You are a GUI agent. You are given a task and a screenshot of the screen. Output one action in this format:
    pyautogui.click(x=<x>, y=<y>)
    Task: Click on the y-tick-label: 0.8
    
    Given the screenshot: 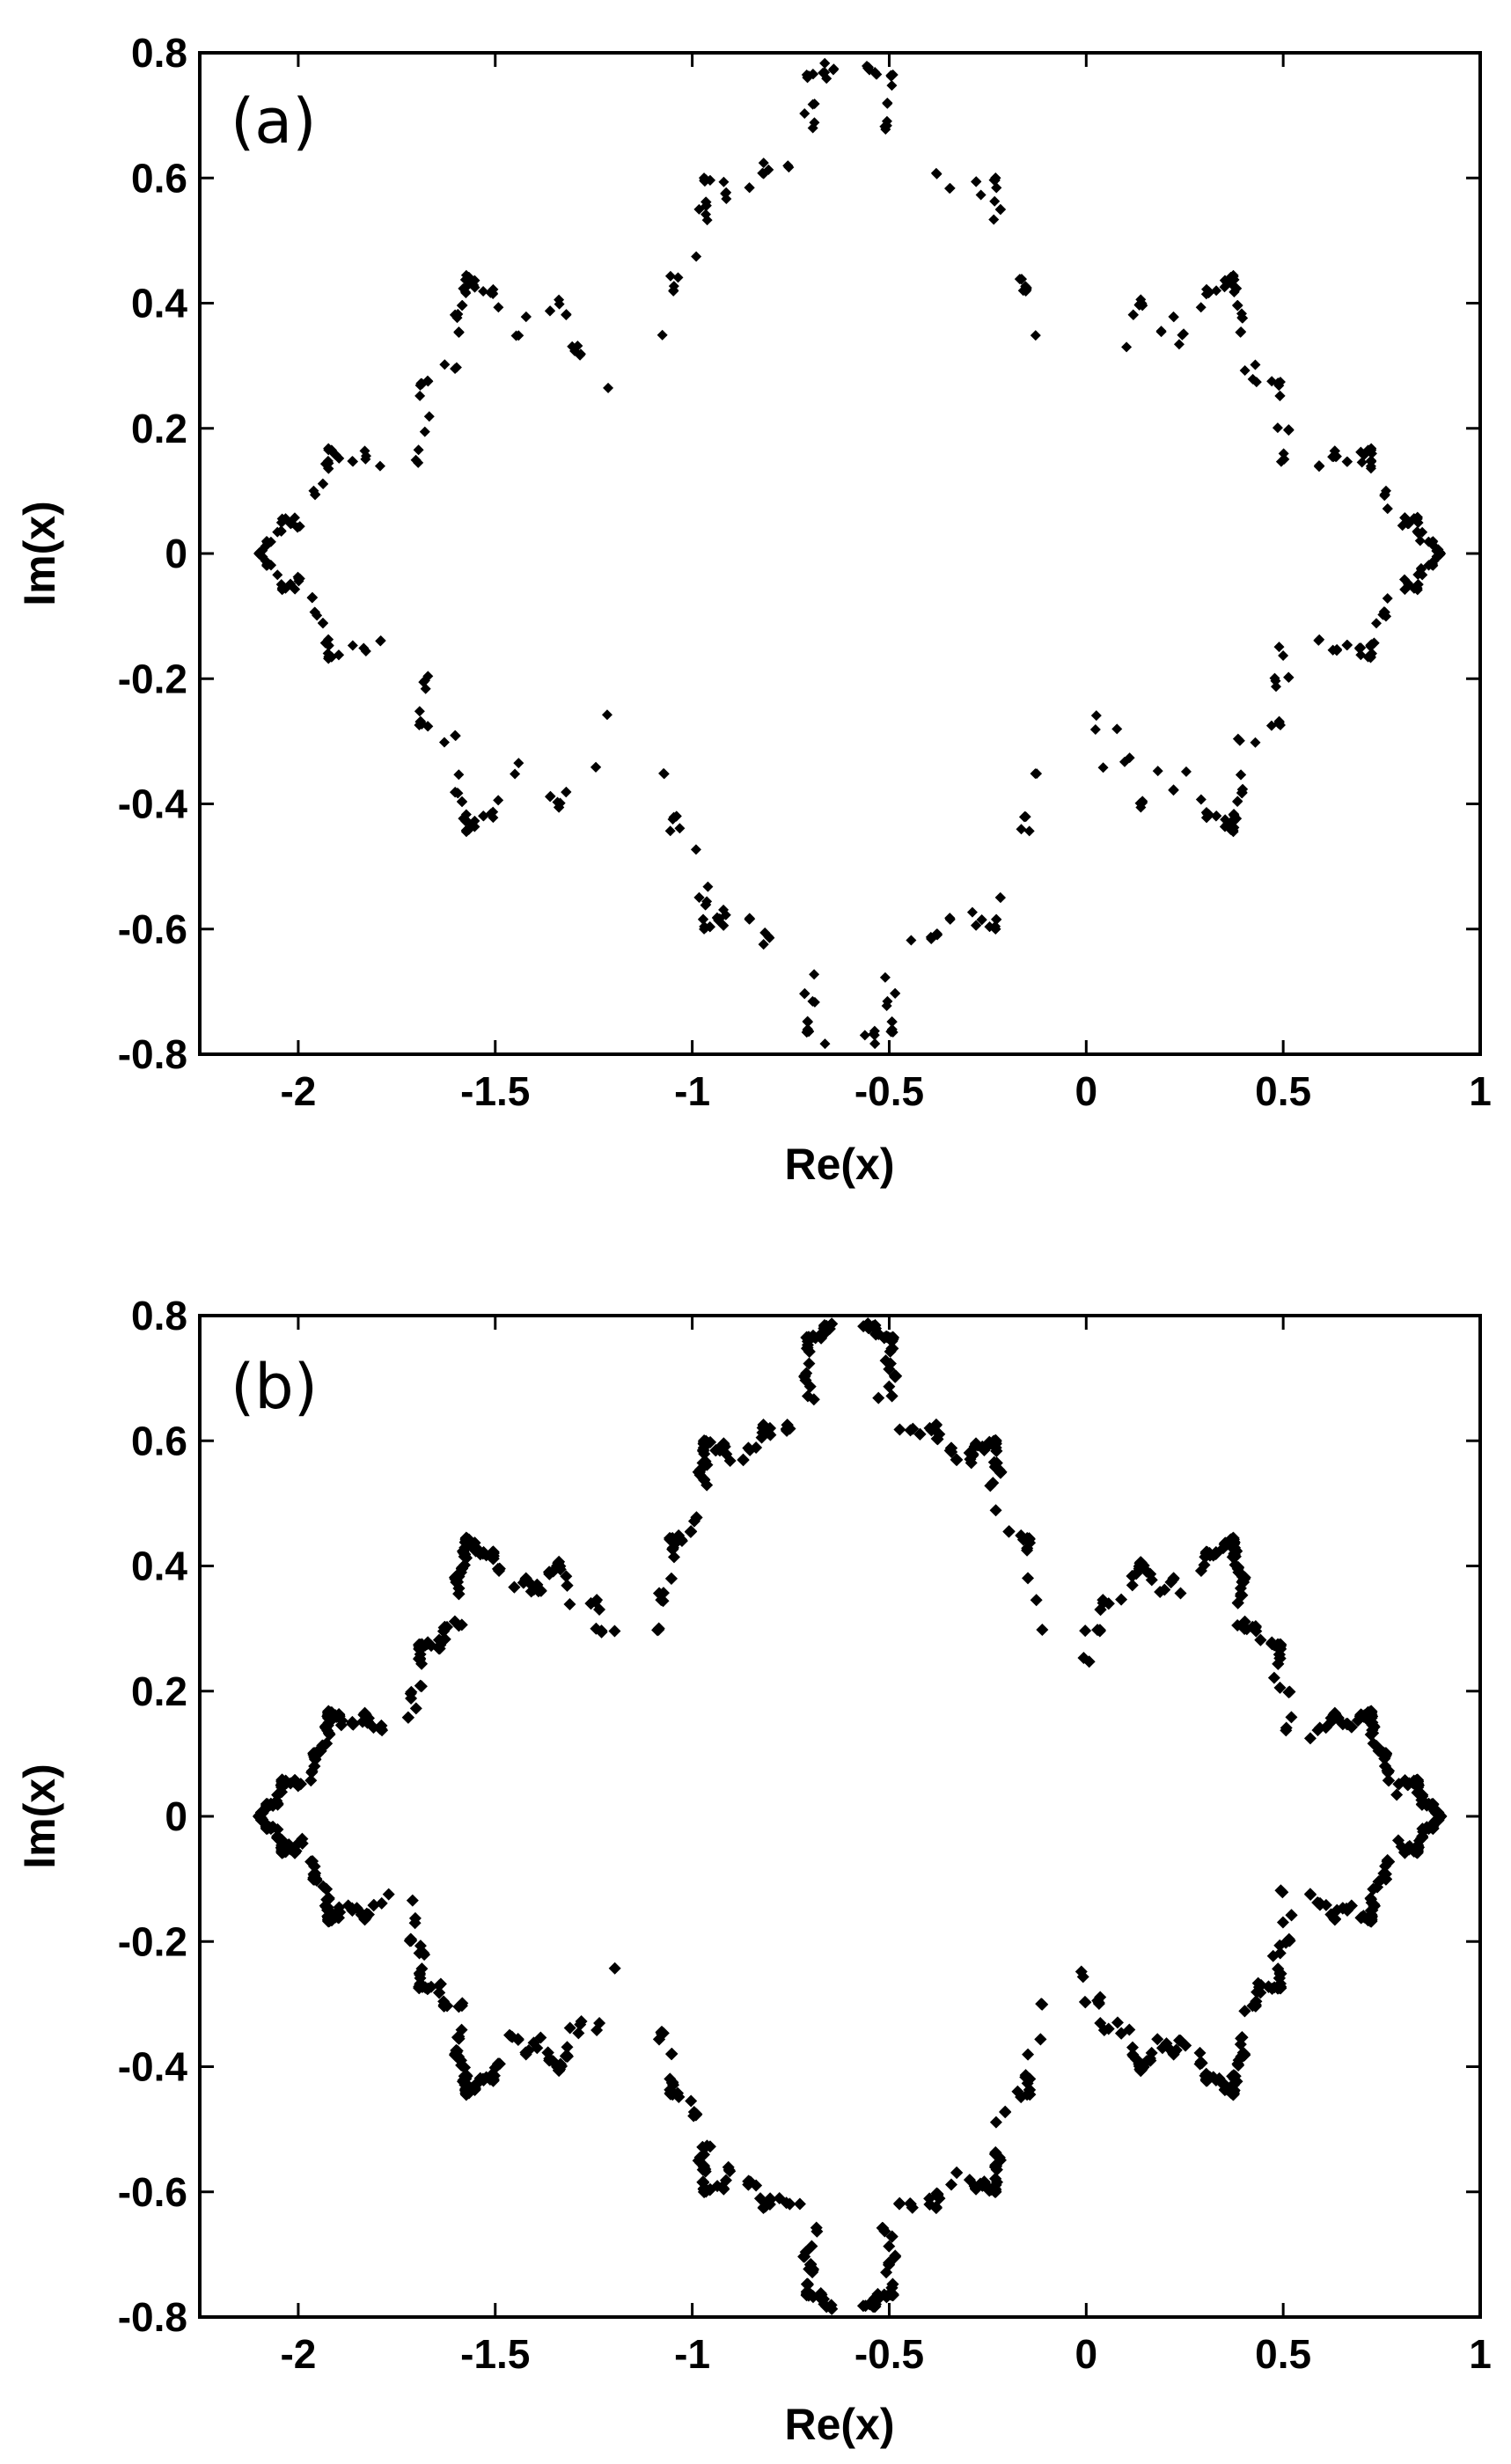 What is the action you would take?
    pyautogui.click(x=159, y=53)
    